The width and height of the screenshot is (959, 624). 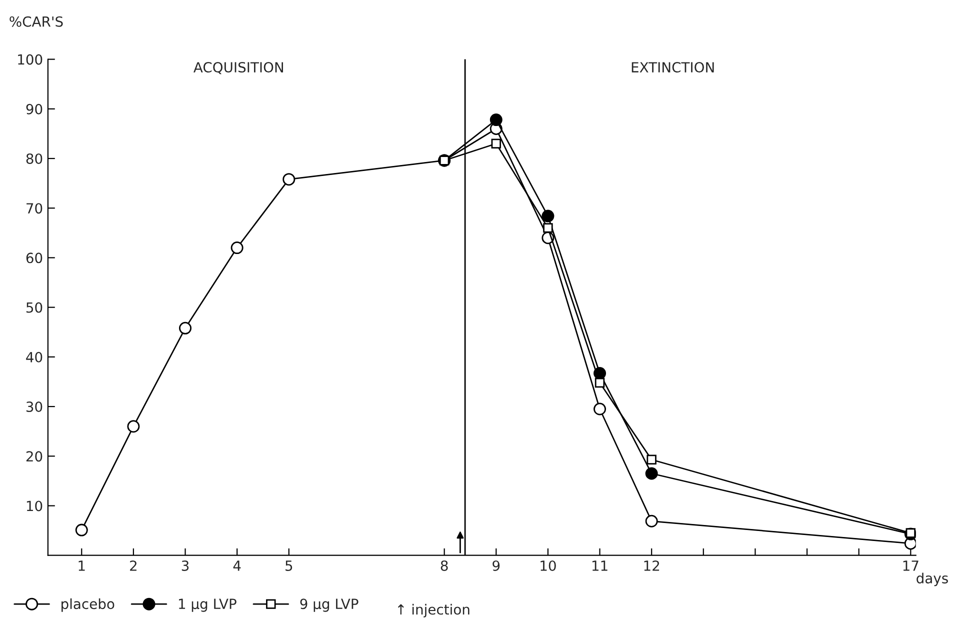 What do you see at coordinates (932, 579) in the screenshot?
I see `x-axis-title: days` at bounding box center [932, 579].